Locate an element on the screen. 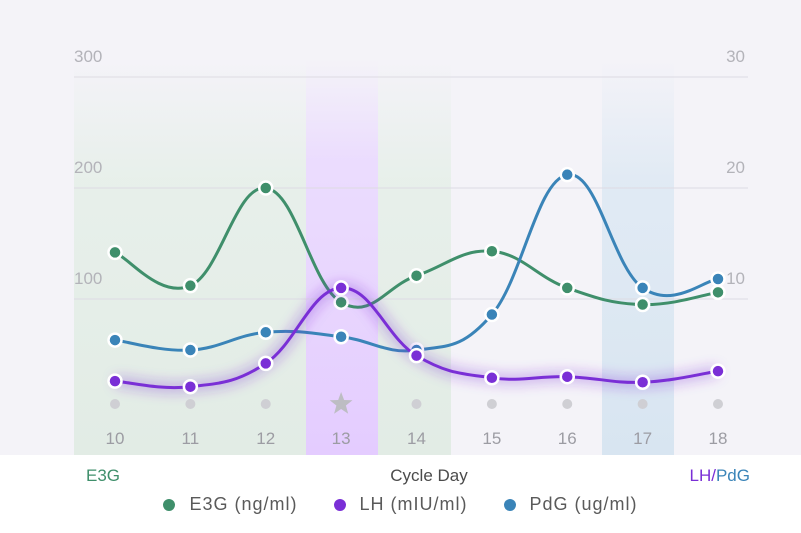 The image size is (801, 533). x-tick-label: 17 is located at coordinates (642, 438).